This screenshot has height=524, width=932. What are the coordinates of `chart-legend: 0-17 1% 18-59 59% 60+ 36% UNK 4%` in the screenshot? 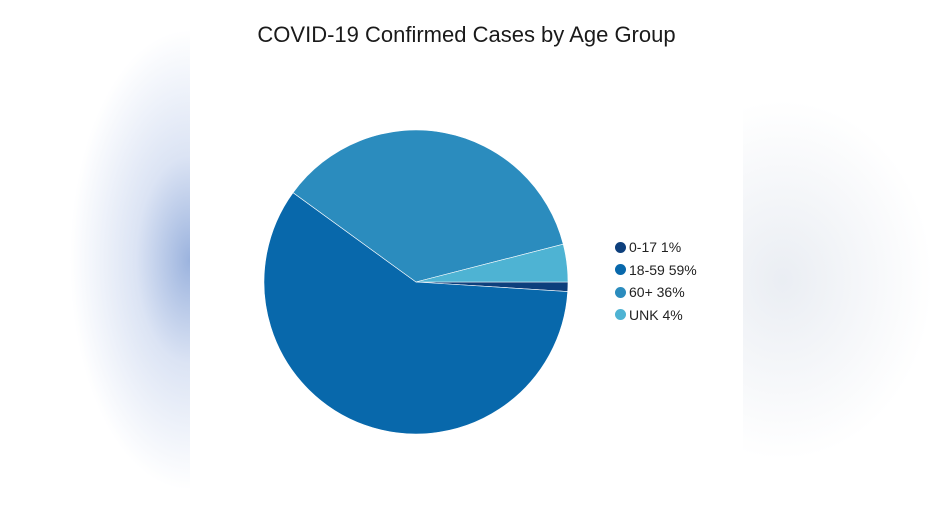 It's located at (656, 281).